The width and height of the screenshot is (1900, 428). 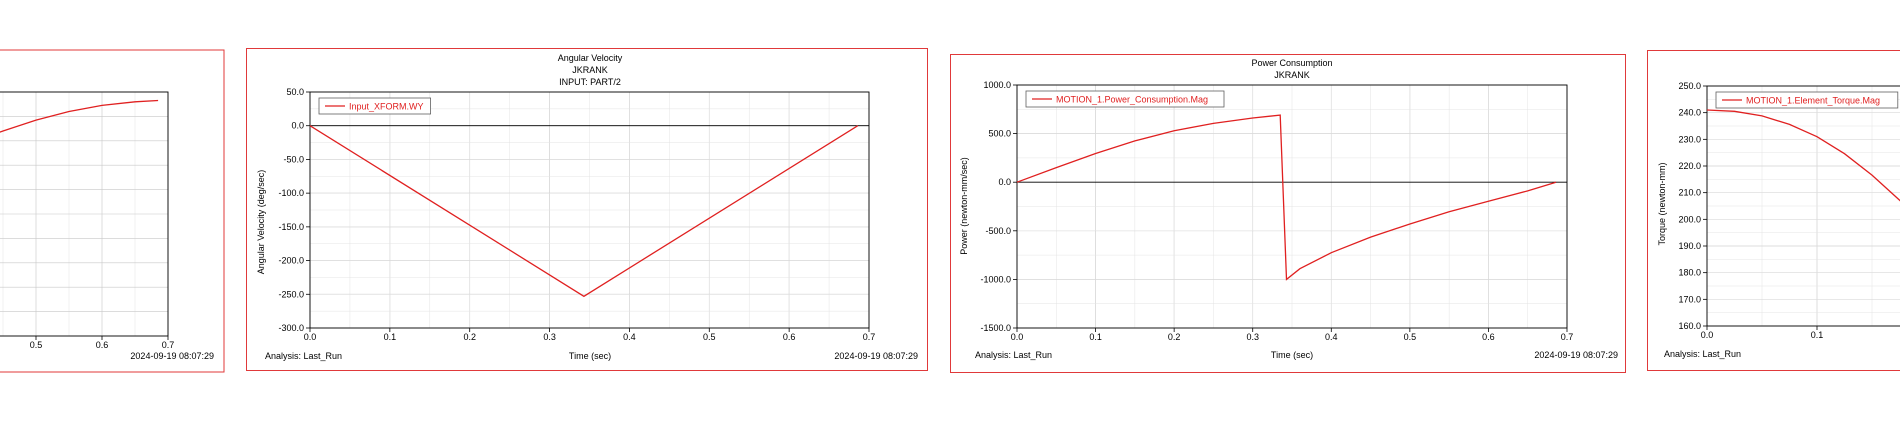 I want to click on legend-label: MOTION_1.Power_Consumption.Mag, so click(x=1132, y=100).